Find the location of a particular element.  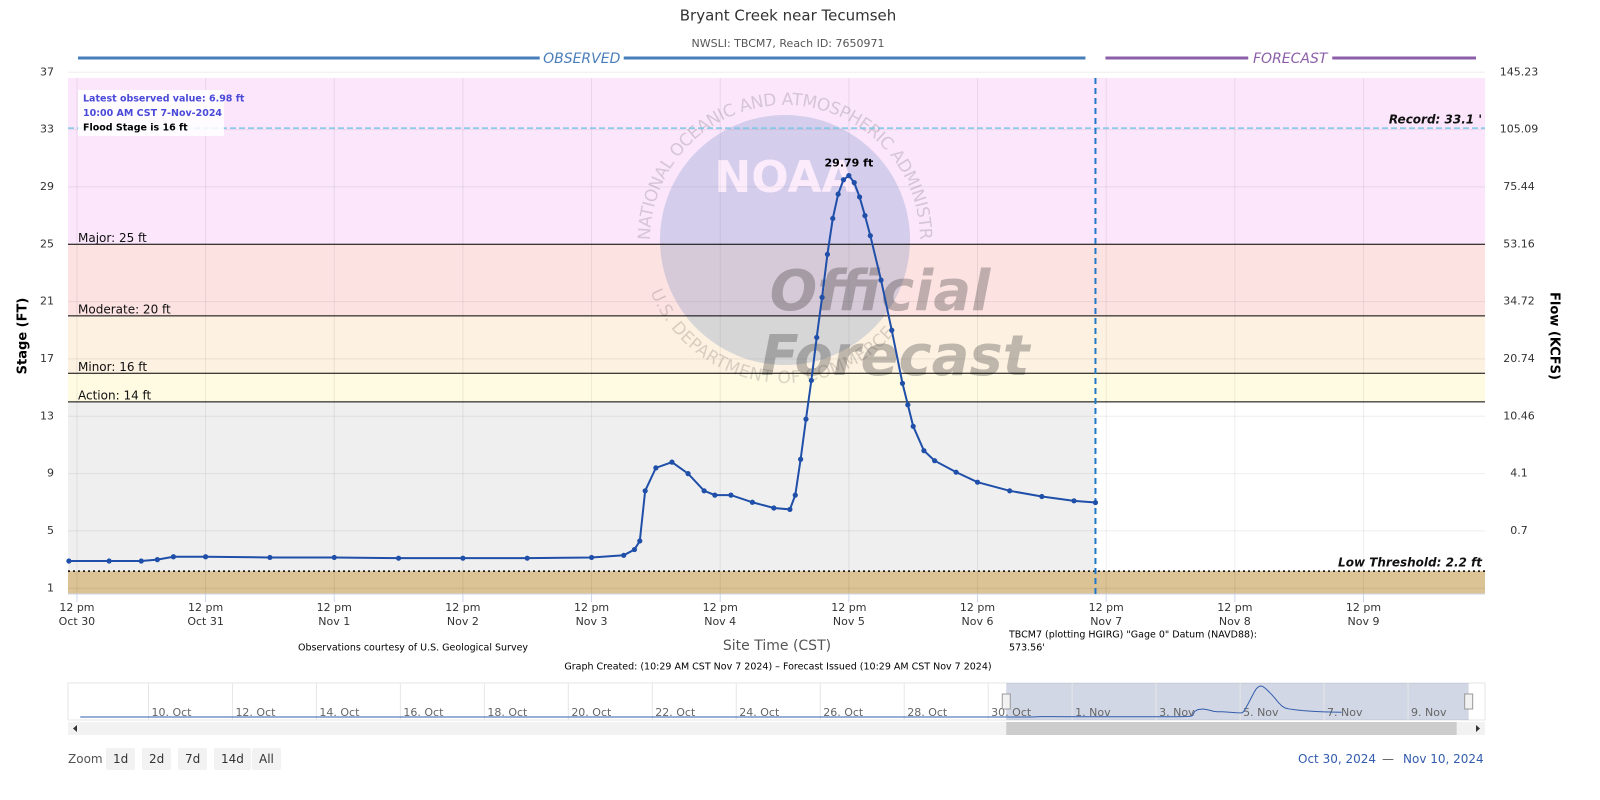

y2-tick-label: 4.1 is located at coordinates (1519, 473).